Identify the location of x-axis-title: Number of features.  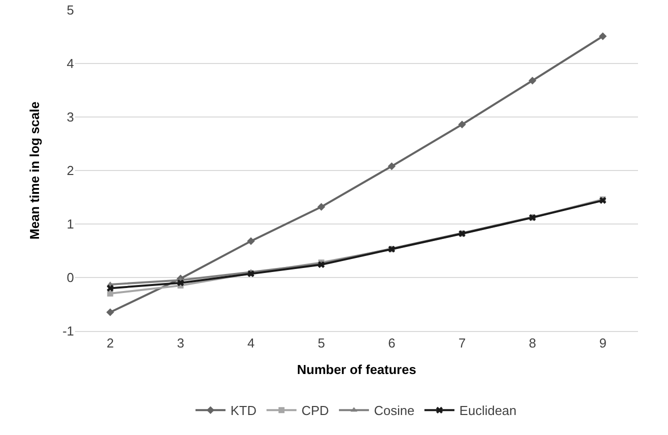
(356, 369).